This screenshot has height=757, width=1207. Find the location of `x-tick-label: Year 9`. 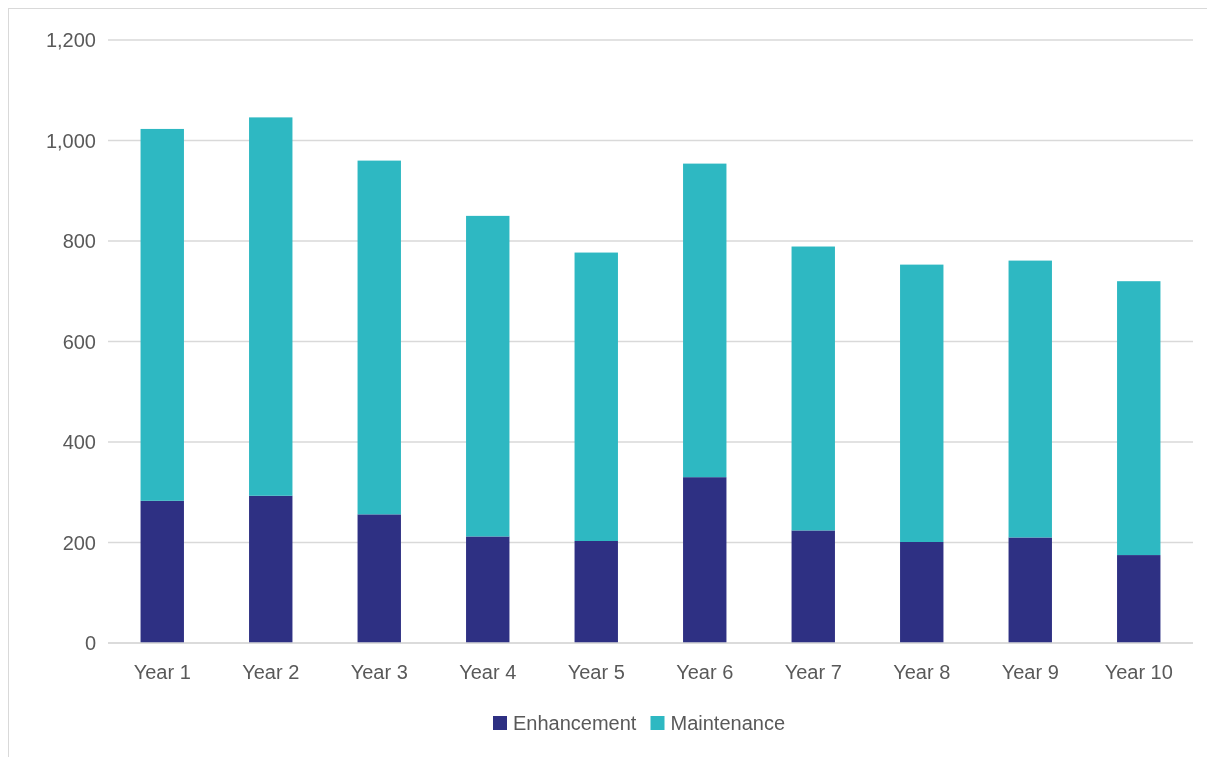

x-tick-label: Year 9 is located at coordinates (1030, 672).